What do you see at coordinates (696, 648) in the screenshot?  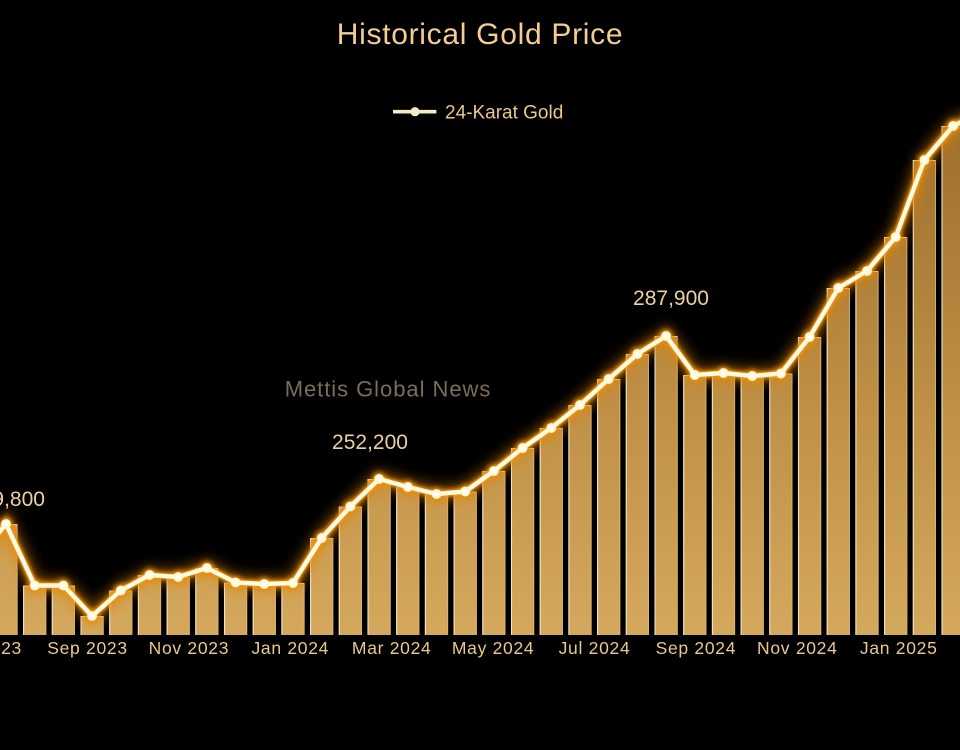 I see `svg-text: Sep 2024` at bounding box center [696, 648].